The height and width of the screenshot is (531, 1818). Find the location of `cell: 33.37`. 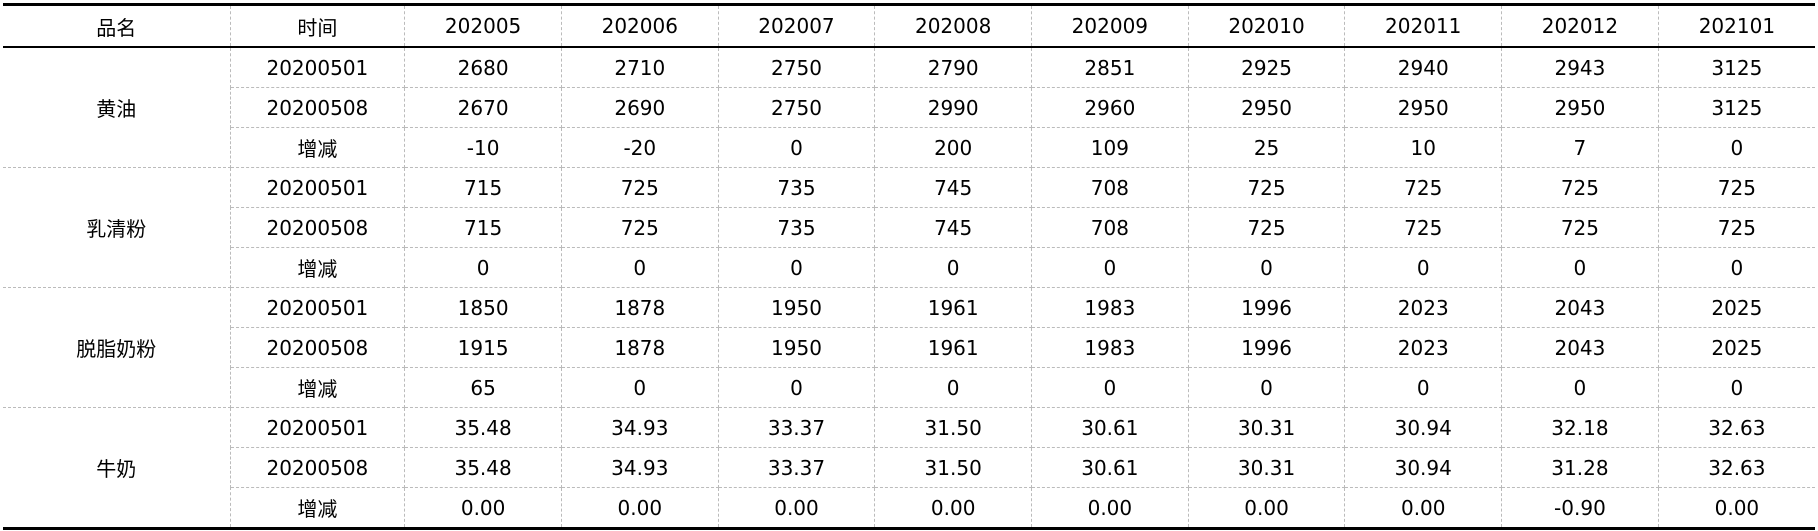

cell: 33.37 is located at coordinates (796, 467).